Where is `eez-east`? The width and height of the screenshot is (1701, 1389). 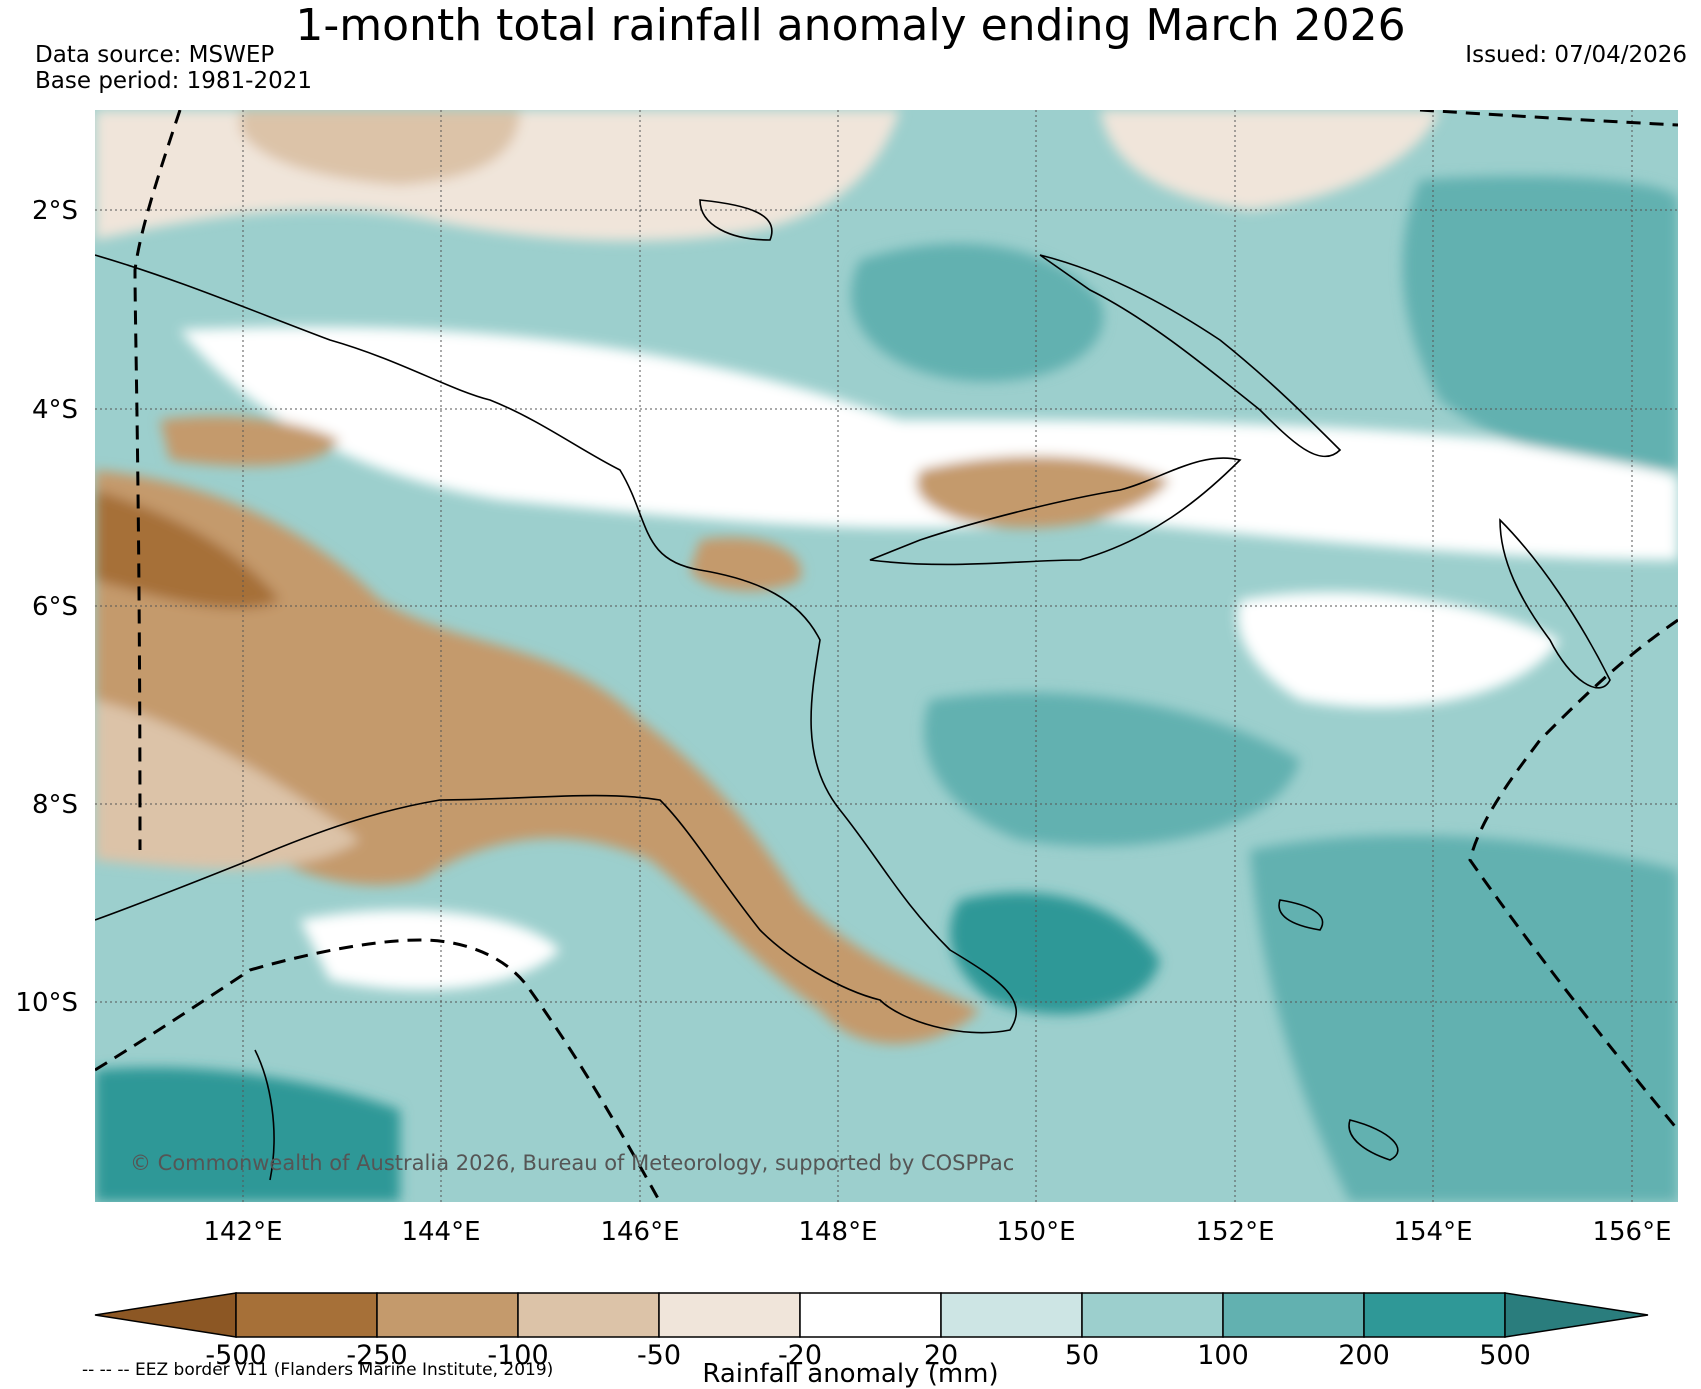 eez-east is located at coordinates (1573, 874).